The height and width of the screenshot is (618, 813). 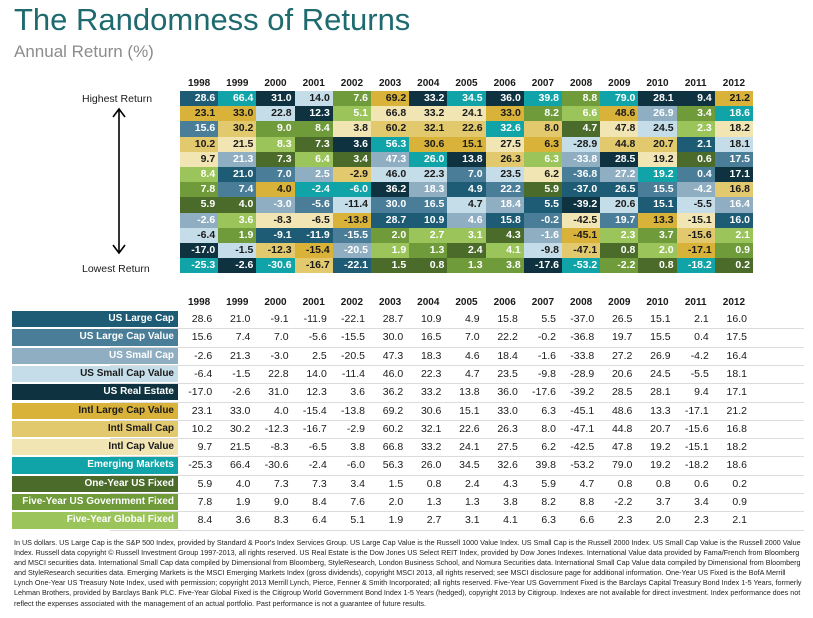 I want to click on rank-cell-emerging-markets-2003: 56.3, so click(x=390, y=144).